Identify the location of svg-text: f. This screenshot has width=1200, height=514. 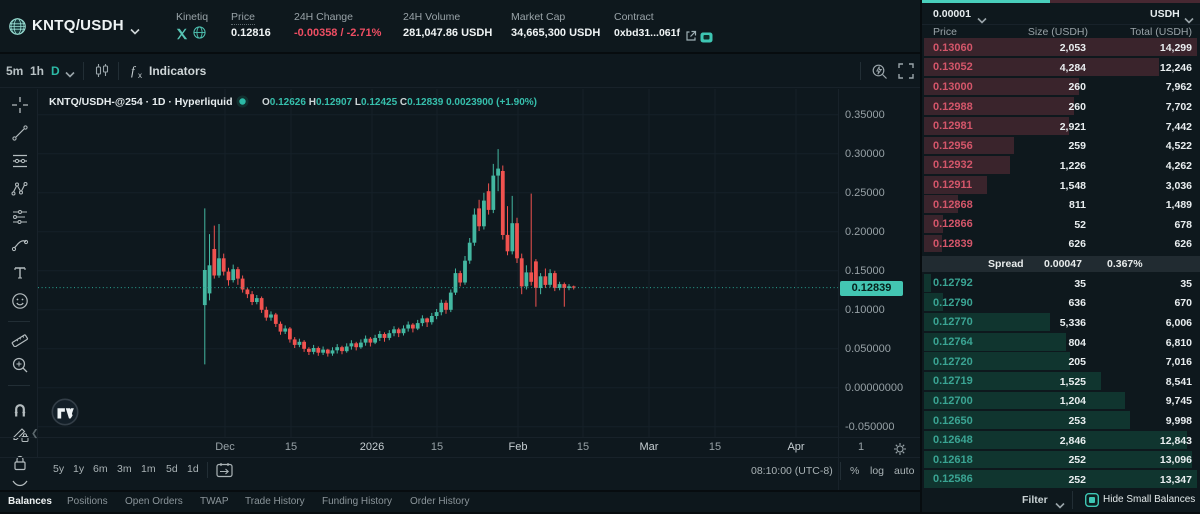
(134, 70).